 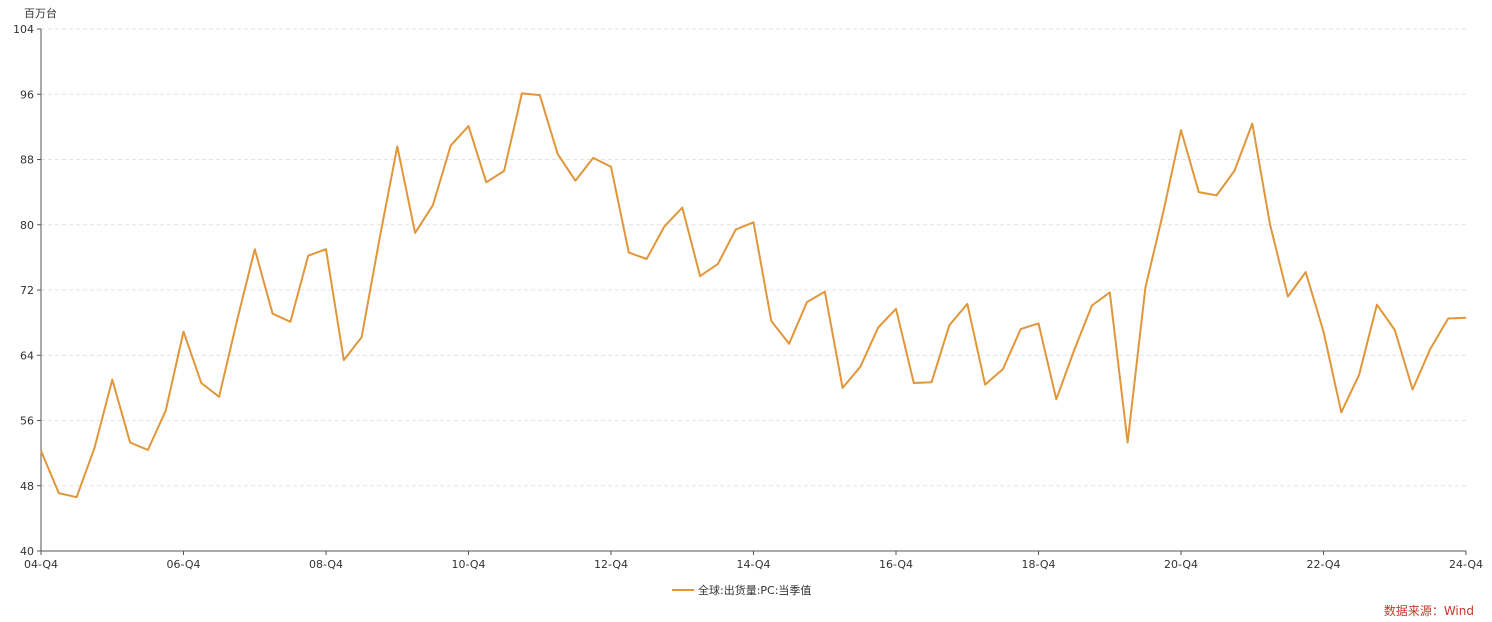 I want to click on x-tick-label: 06-Q4, so click(x=183, y=564).